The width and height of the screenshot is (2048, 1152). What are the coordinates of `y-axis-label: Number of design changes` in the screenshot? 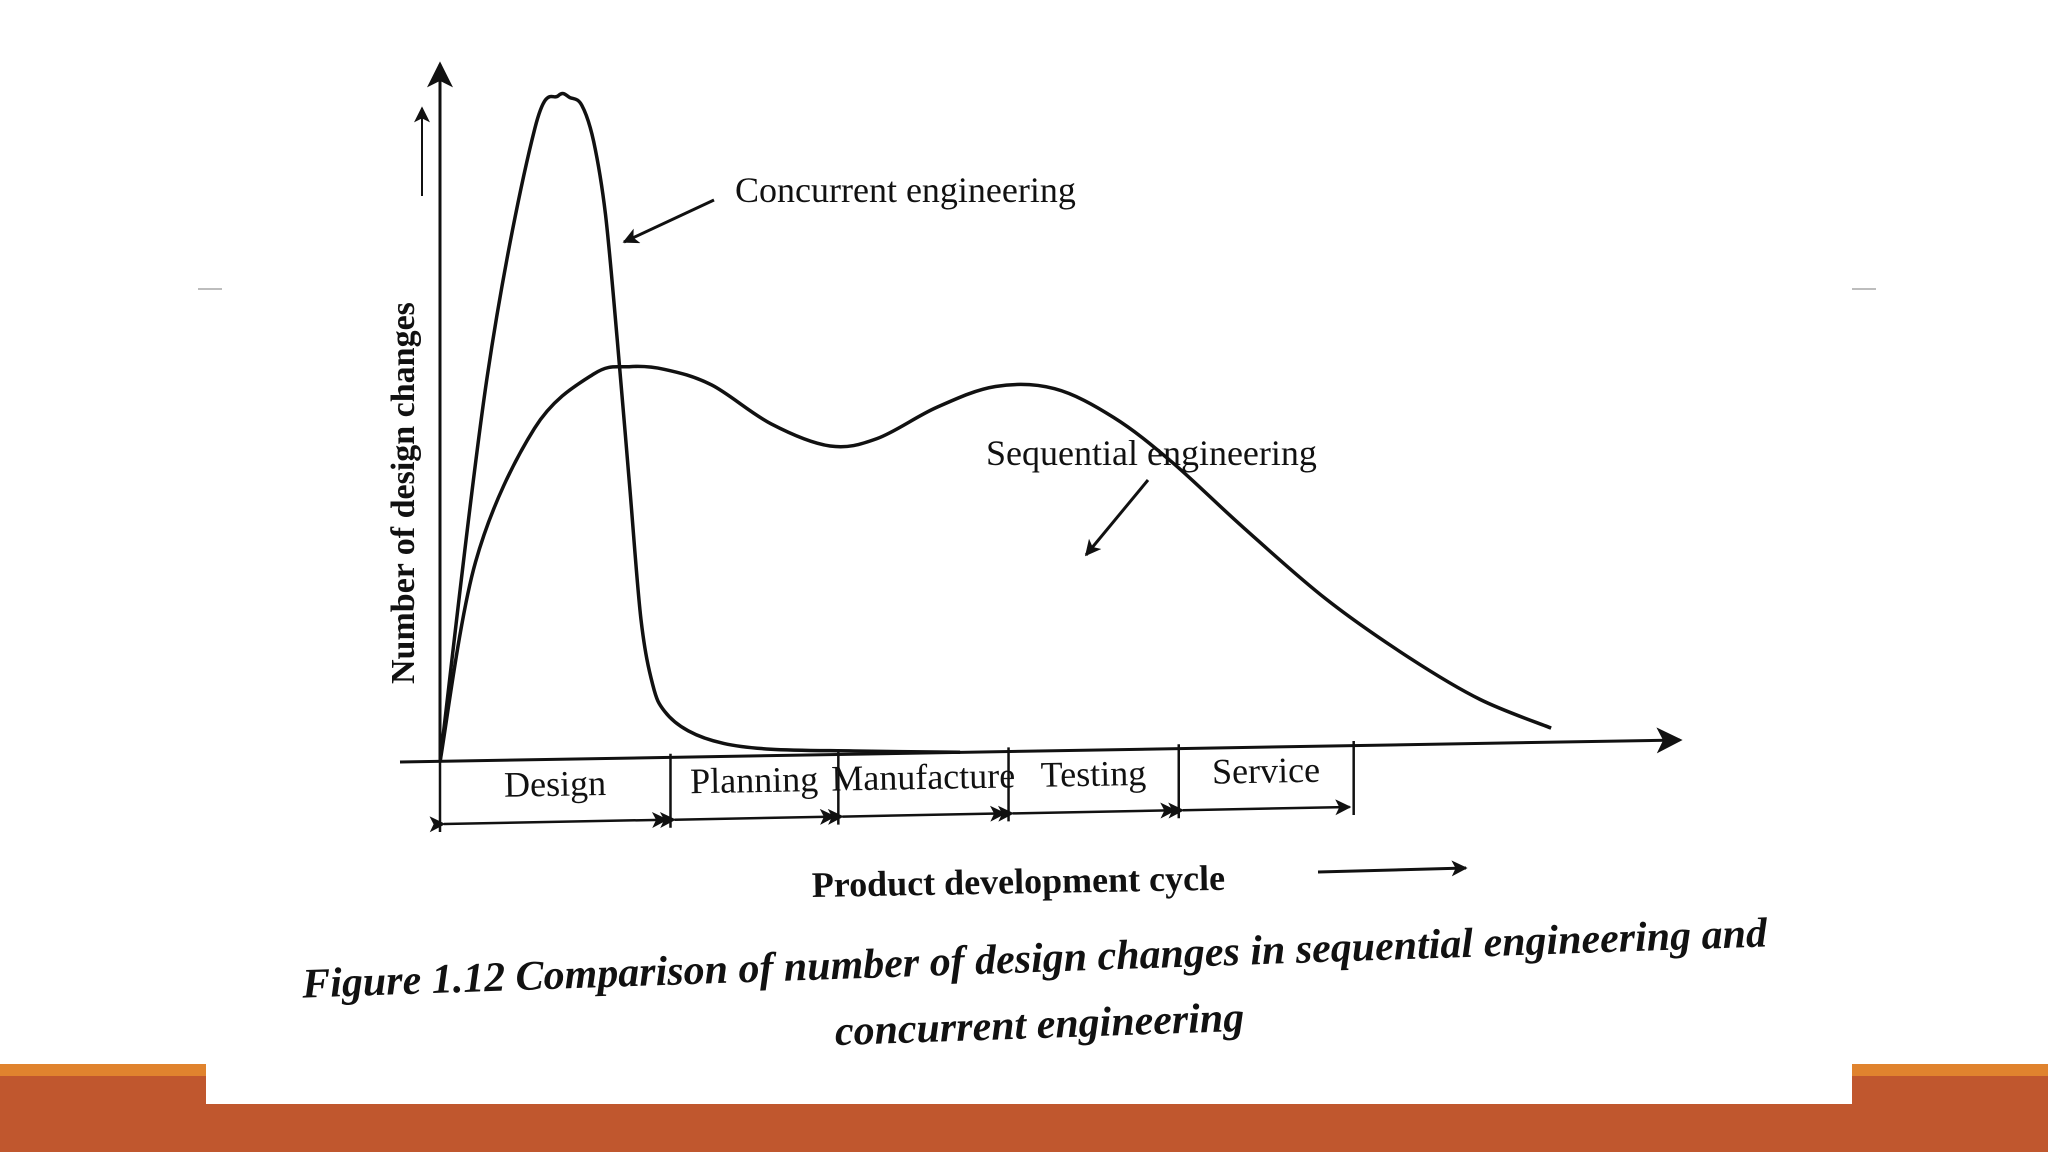 It's located at (403, 493).